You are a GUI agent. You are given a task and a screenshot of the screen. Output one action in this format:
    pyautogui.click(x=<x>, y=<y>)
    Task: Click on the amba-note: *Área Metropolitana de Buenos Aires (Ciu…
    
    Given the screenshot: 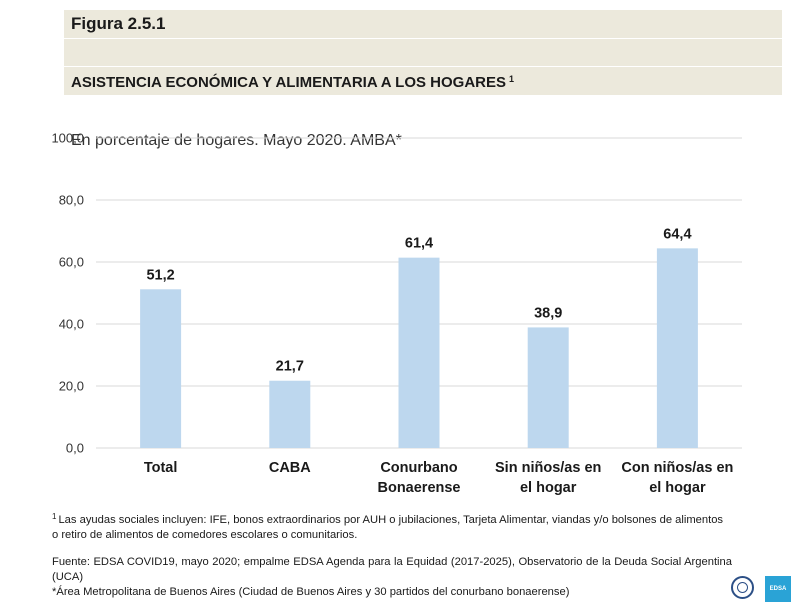 What is the action you would take?
    pyautogui.click(x=311, y=592)
    